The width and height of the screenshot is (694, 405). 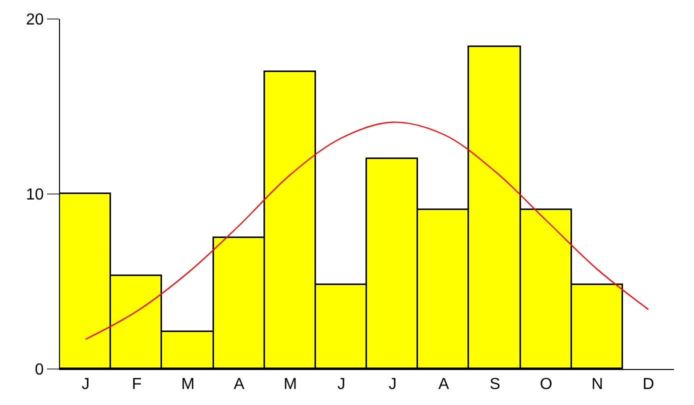 I want to click on x-tick-label: O, so click(x=546, y=385).